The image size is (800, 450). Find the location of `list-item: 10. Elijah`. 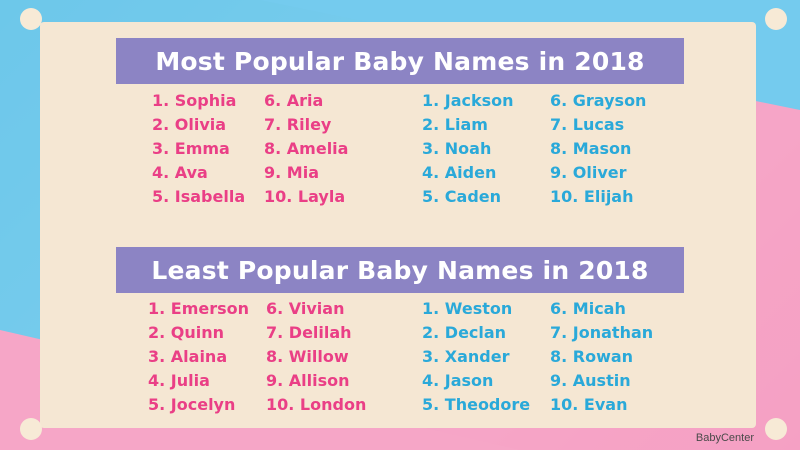

list-item: 10. Elijah is located at coordinates (592, 196).